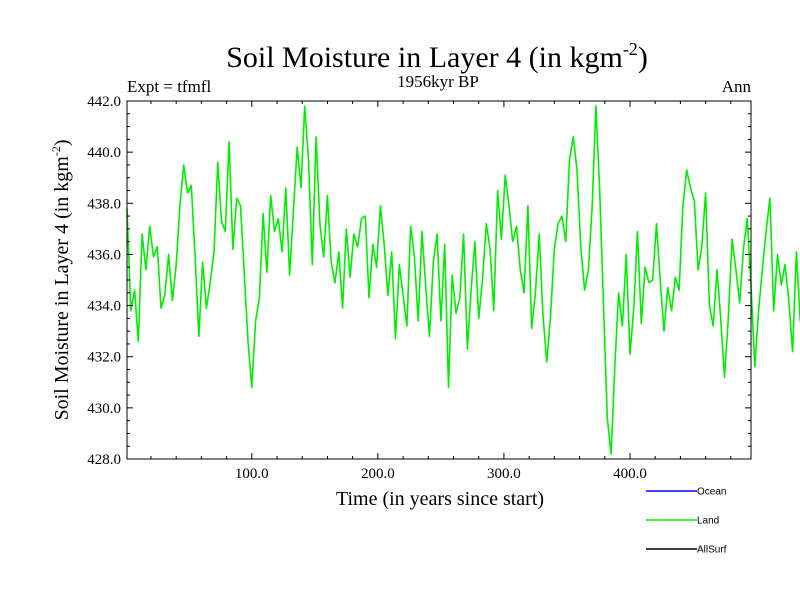 This screenshot has width=800, height=600. I want to click on chart-subtitle: 1956kyr BP, so click(438, 81).